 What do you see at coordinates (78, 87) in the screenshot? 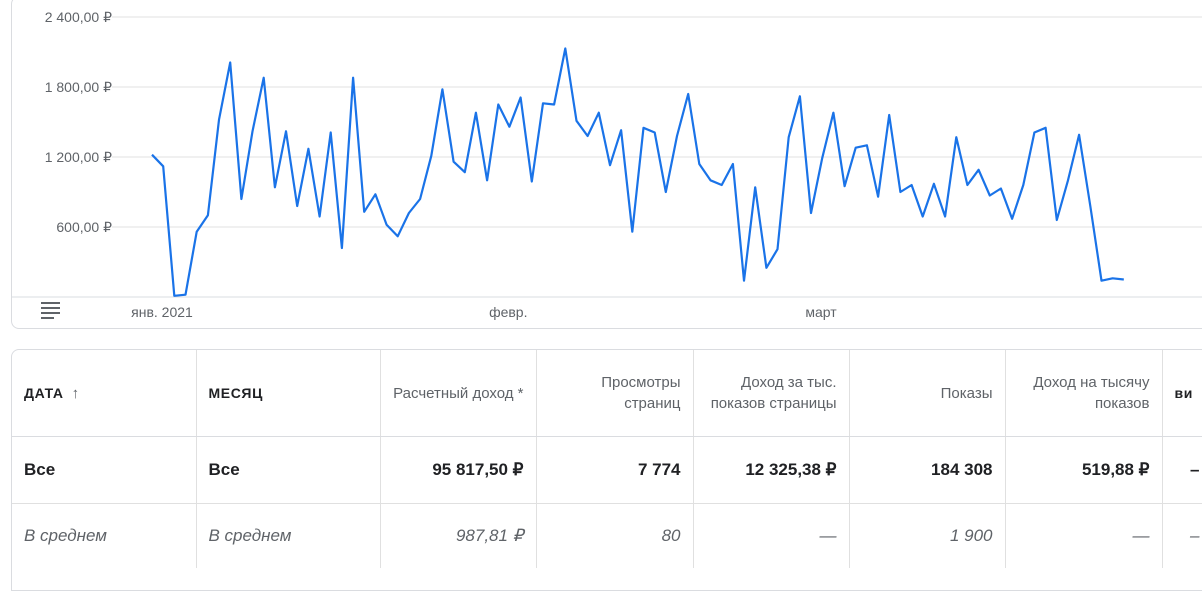
I see `y-tick-label: 1 800,00 ₽` at bounding box center [78, 87].